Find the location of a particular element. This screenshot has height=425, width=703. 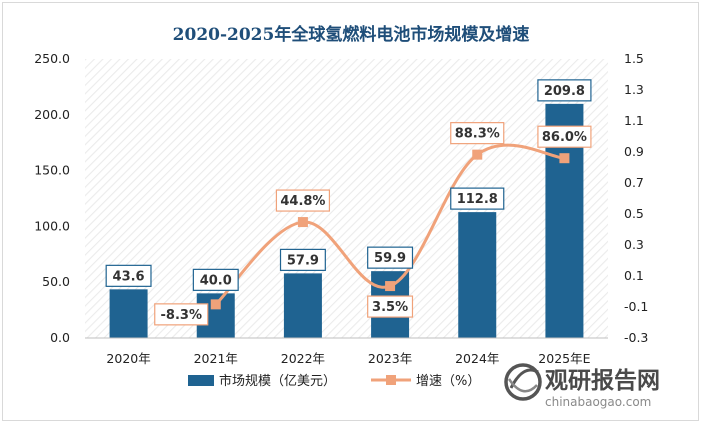

legend-bar-swatch is located at coordinates (201, 380).